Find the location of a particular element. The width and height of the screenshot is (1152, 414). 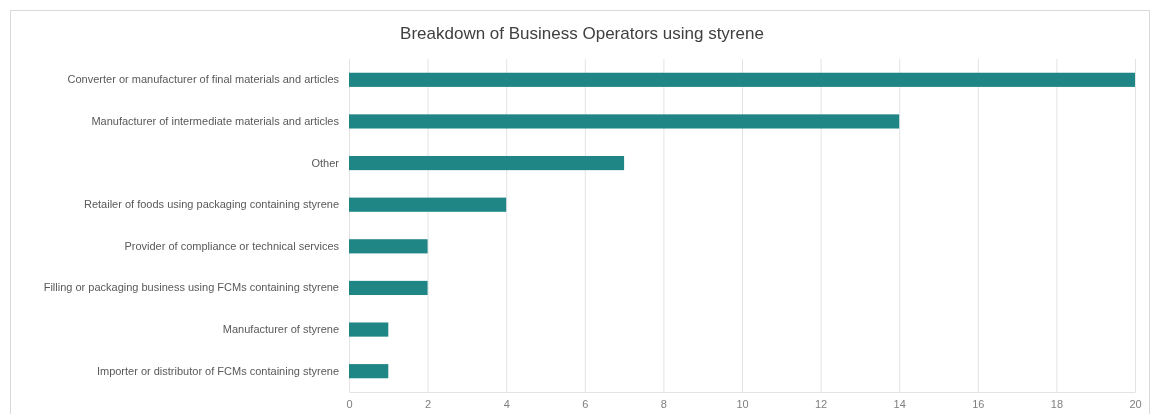

x-tick-label: 14 is located at coordinates (899, 403).